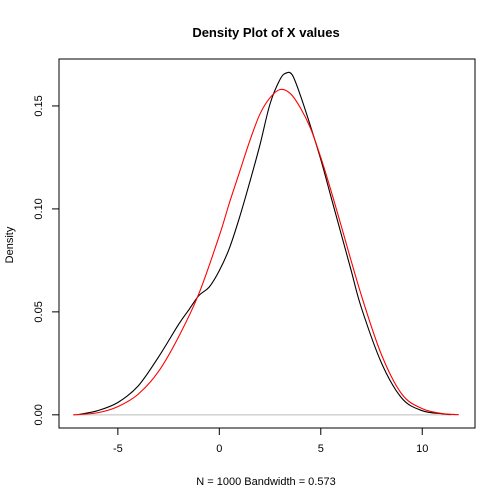  Describe the element at coordinates (321, 449) in the screenshot. I see `x-tick-label: 5` at that location.